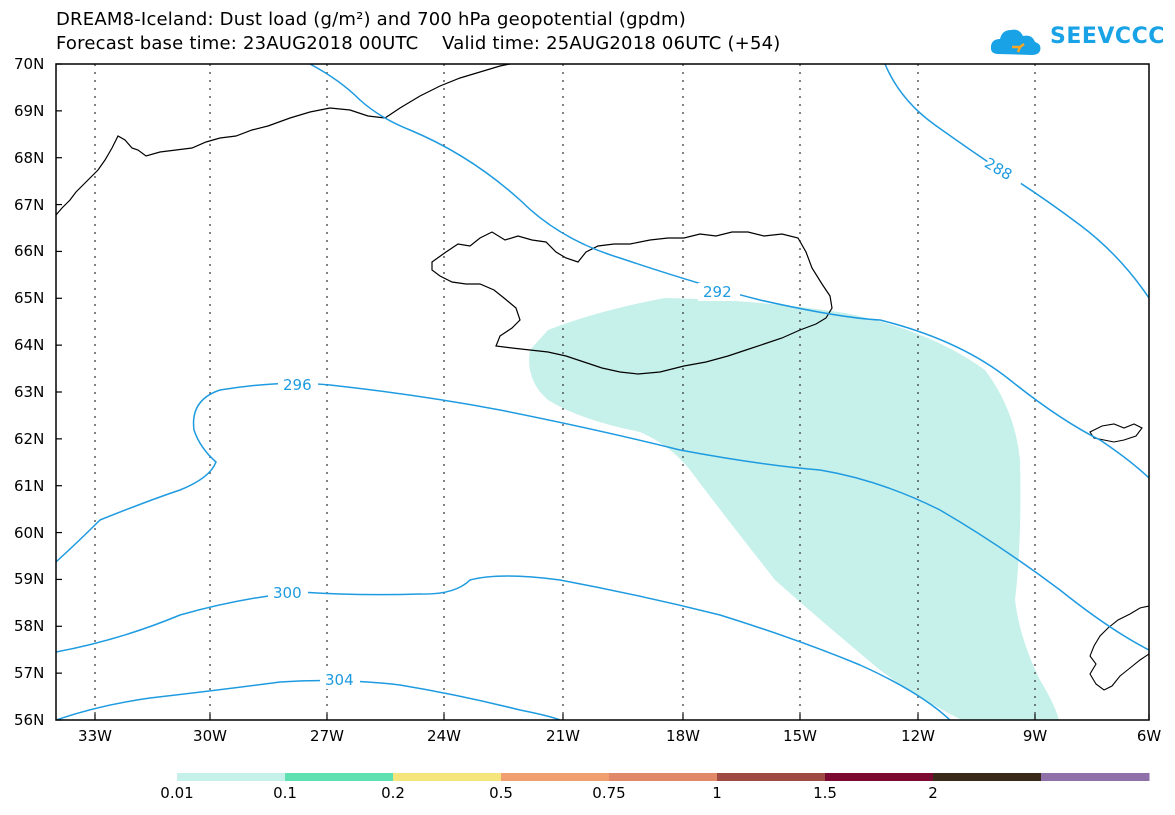  Describe the element at coordinates (210, 736) in the screenshot. I see `lon-label-30w: 30W` at that location.